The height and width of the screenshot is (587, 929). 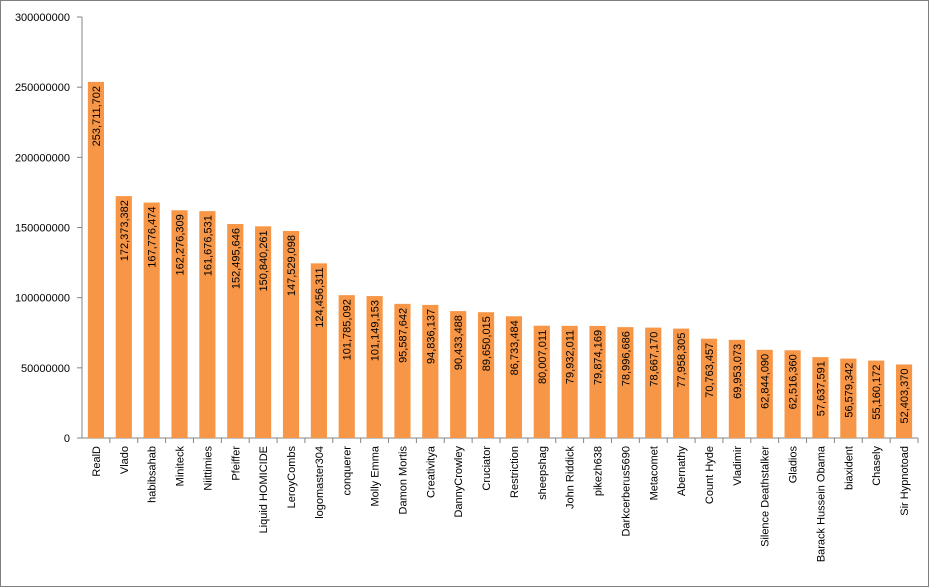 I want to click on x-tick-label: biaxident, so click(x=849, y=468).